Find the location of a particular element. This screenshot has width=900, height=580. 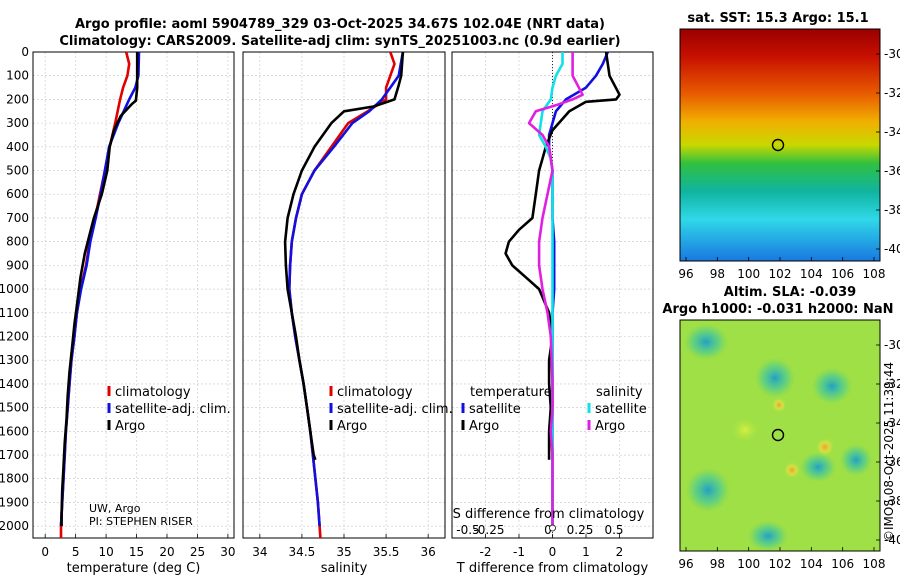

x-tick-label: 5 is located at coordinates (76, 552).